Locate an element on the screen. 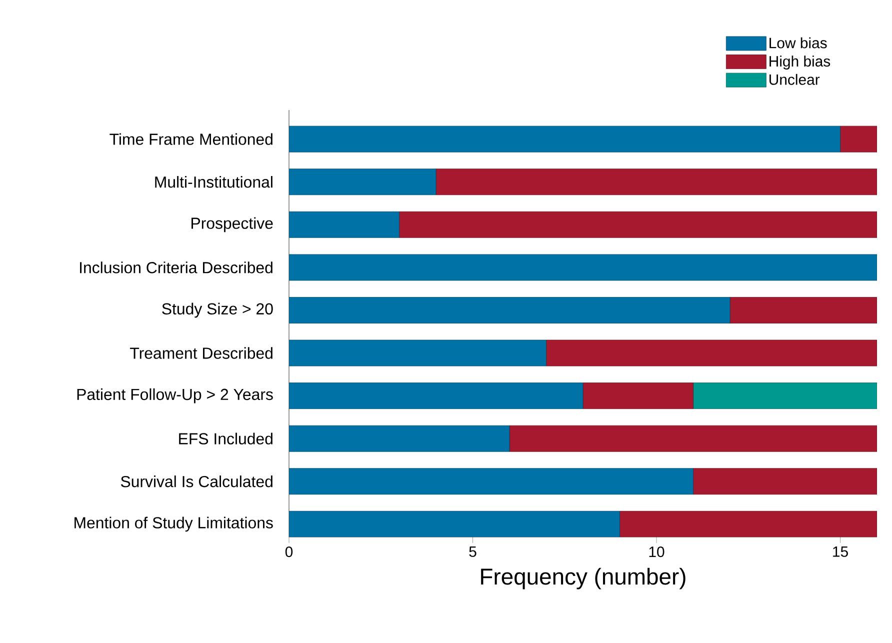 This screenshot has width=892, height=643. y-tick-label: Time Frame Mentioned is located at coordinates (191, 139).